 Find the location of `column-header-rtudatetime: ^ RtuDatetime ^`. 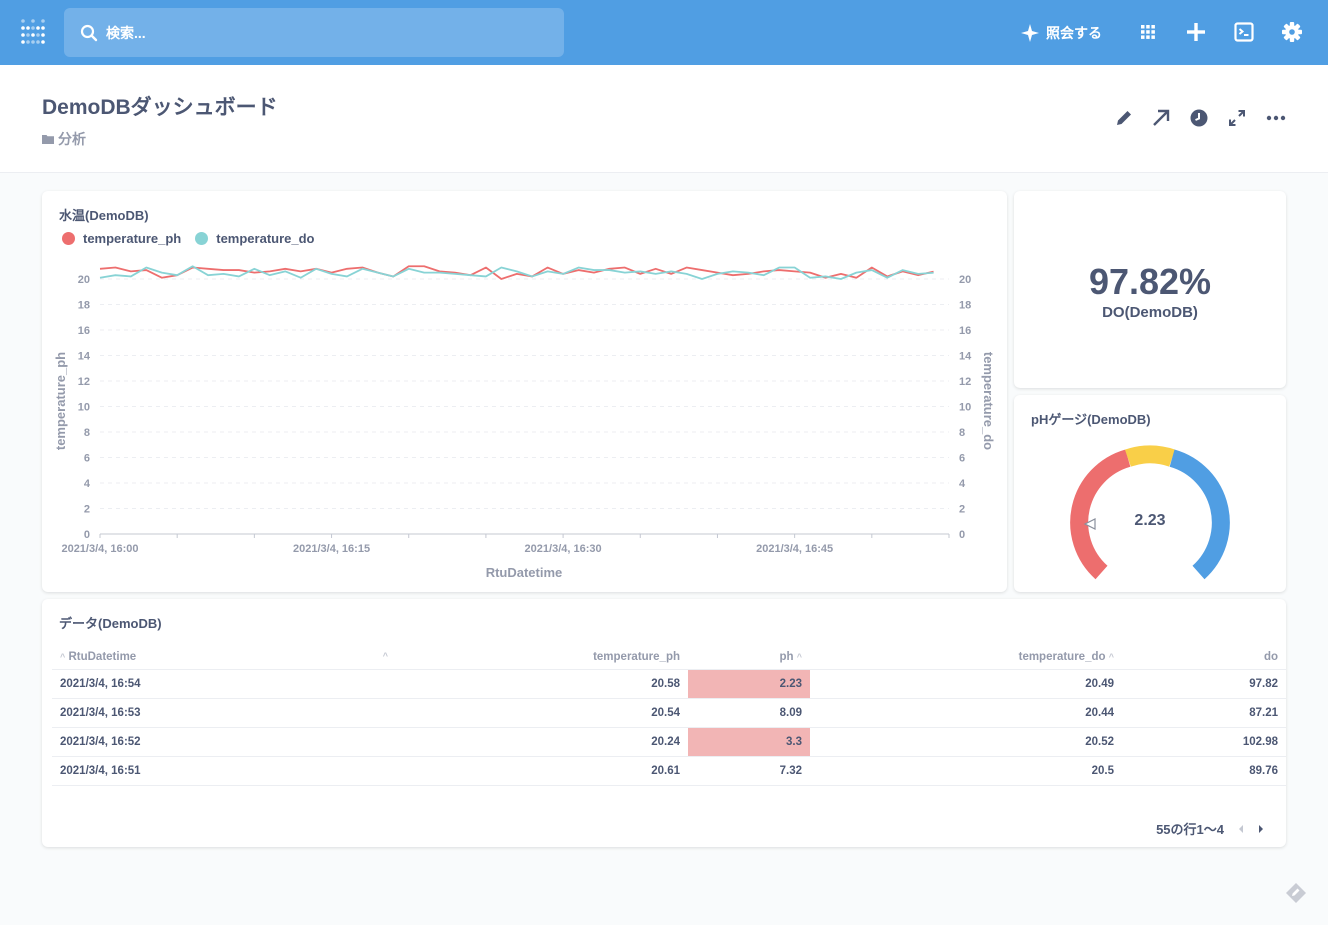

column-header-rtudatetime: ^ RtuDatetime ^ is located at coordinates (220, 657).